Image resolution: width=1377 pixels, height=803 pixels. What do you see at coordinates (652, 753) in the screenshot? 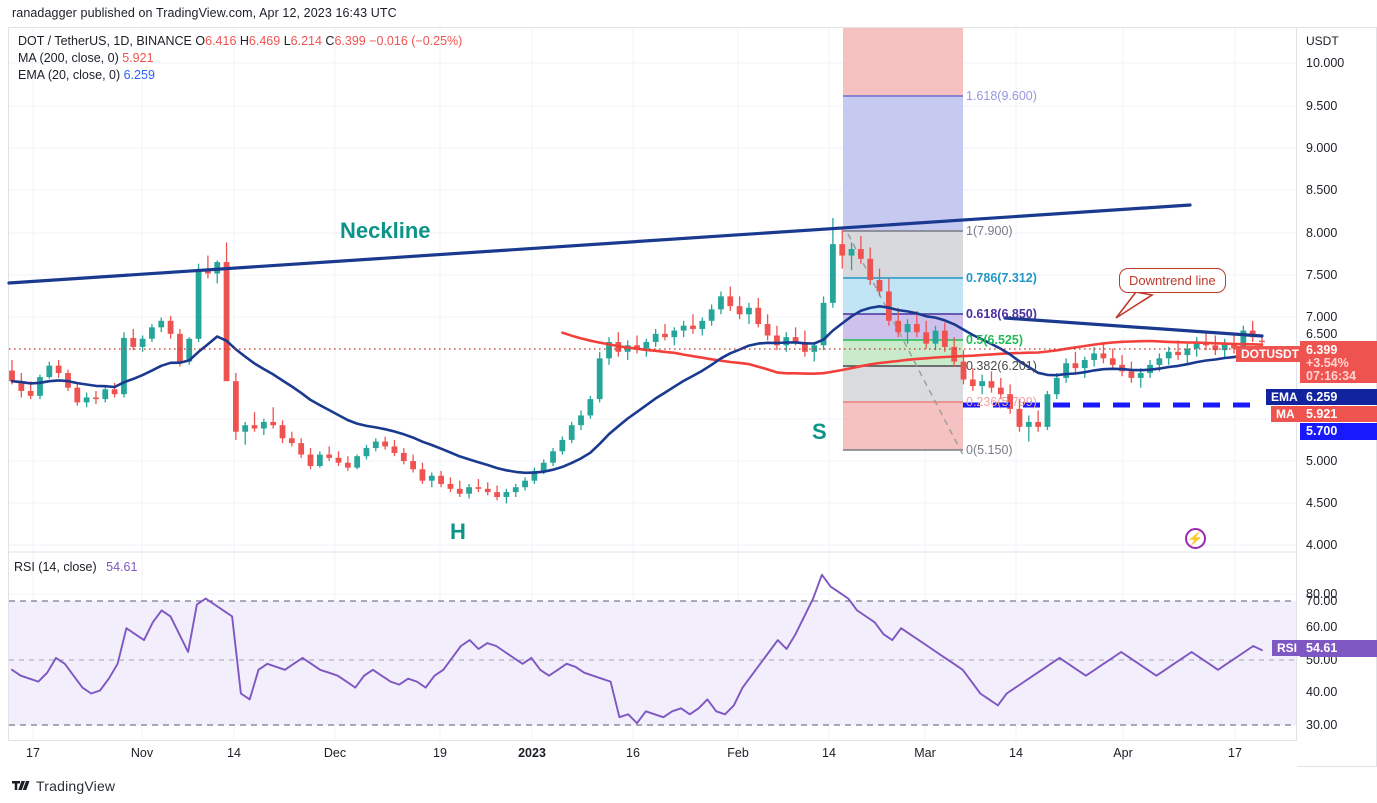
I see `time-scale` at bounding box center [652, 753].